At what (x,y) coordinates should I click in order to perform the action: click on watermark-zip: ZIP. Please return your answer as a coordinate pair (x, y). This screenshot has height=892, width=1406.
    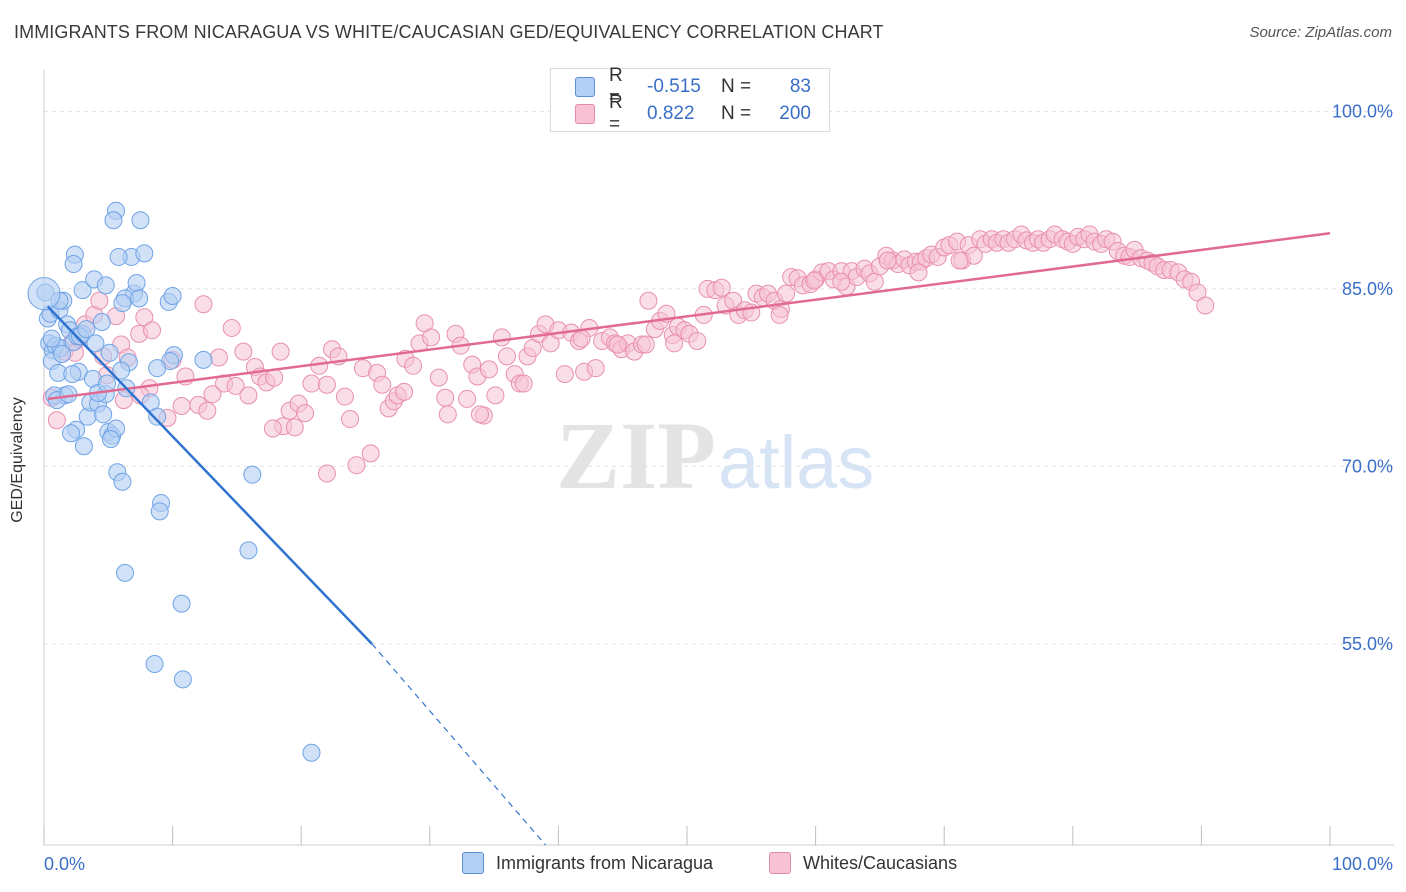
    Looking at the image, I should click on (636, 455).